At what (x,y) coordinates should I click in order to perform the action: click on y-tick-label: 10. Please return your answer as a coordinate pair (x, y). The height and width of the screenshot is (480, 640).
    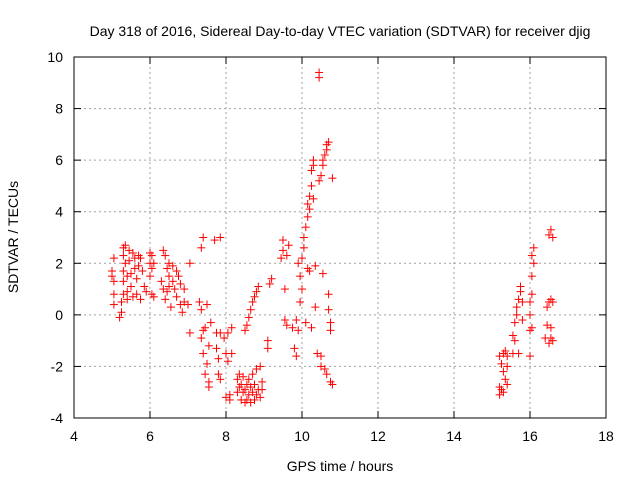
    Looking at the image, I should click on (55, 57).